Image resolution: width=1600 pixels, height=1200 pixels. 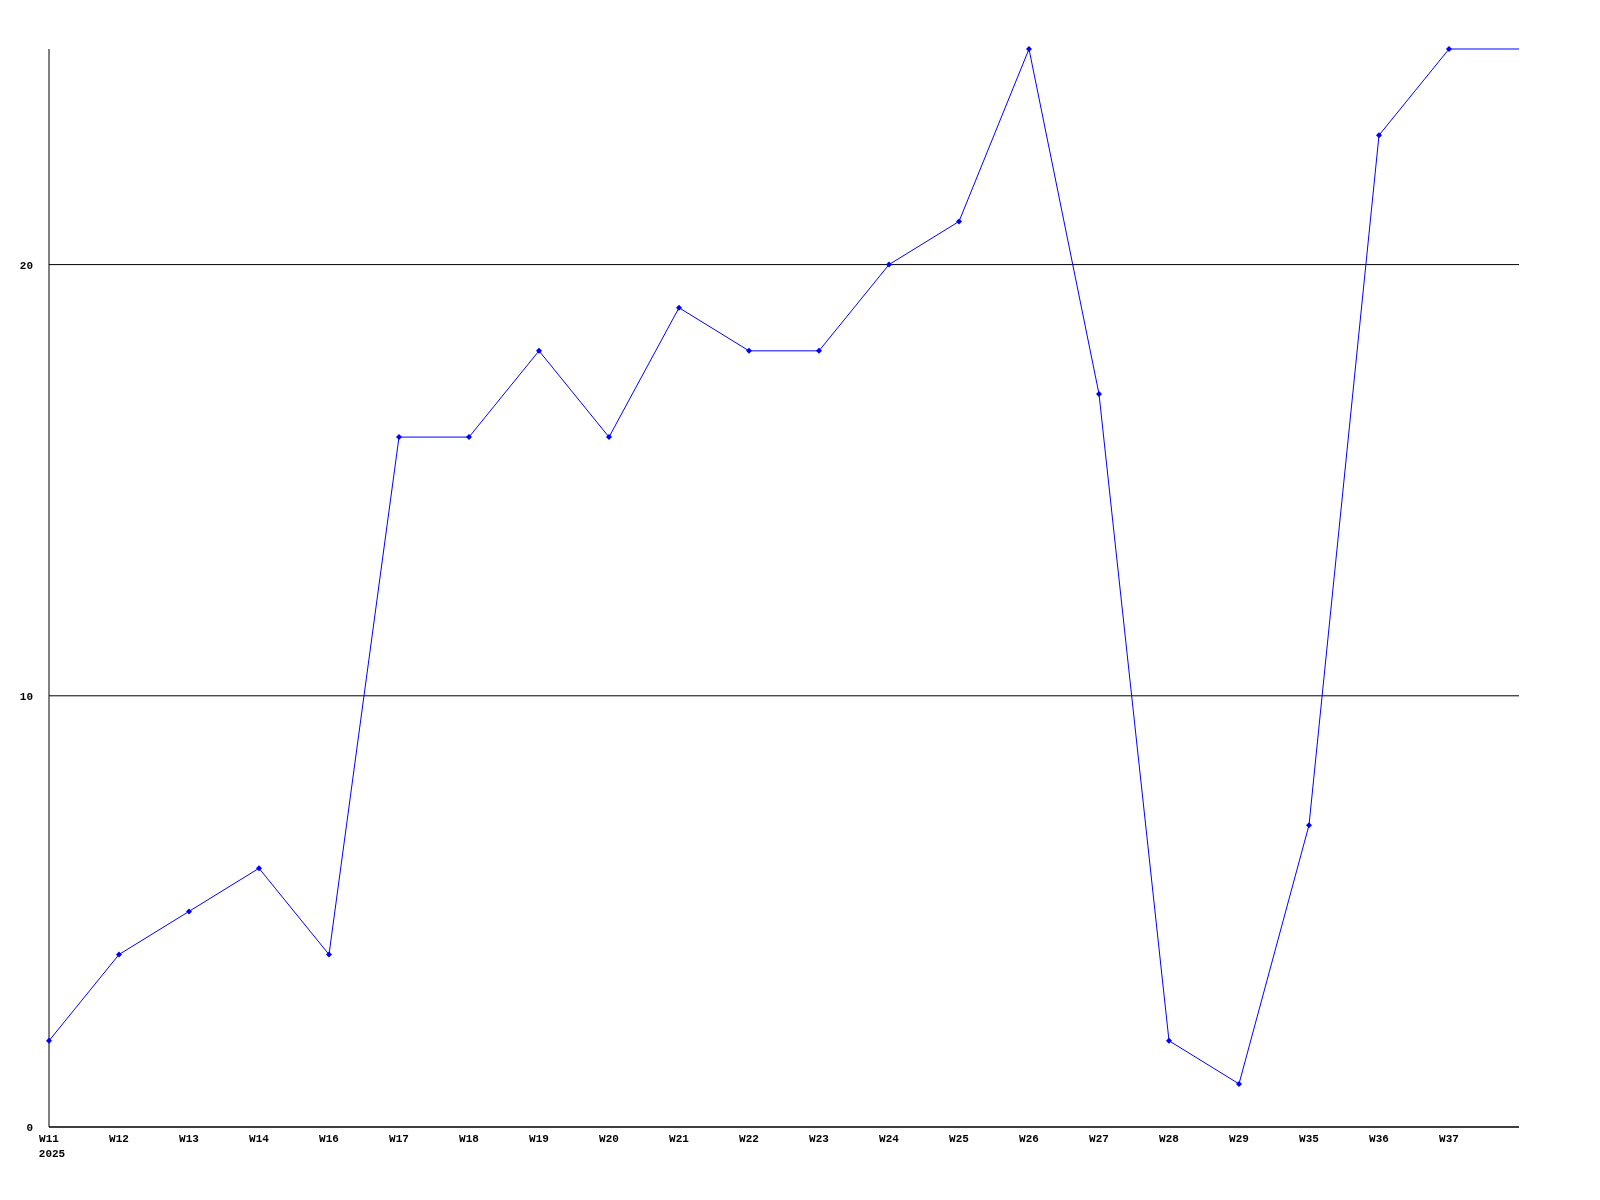 I want to click on x-tick-label: W14, so click(x=259, y=1139).